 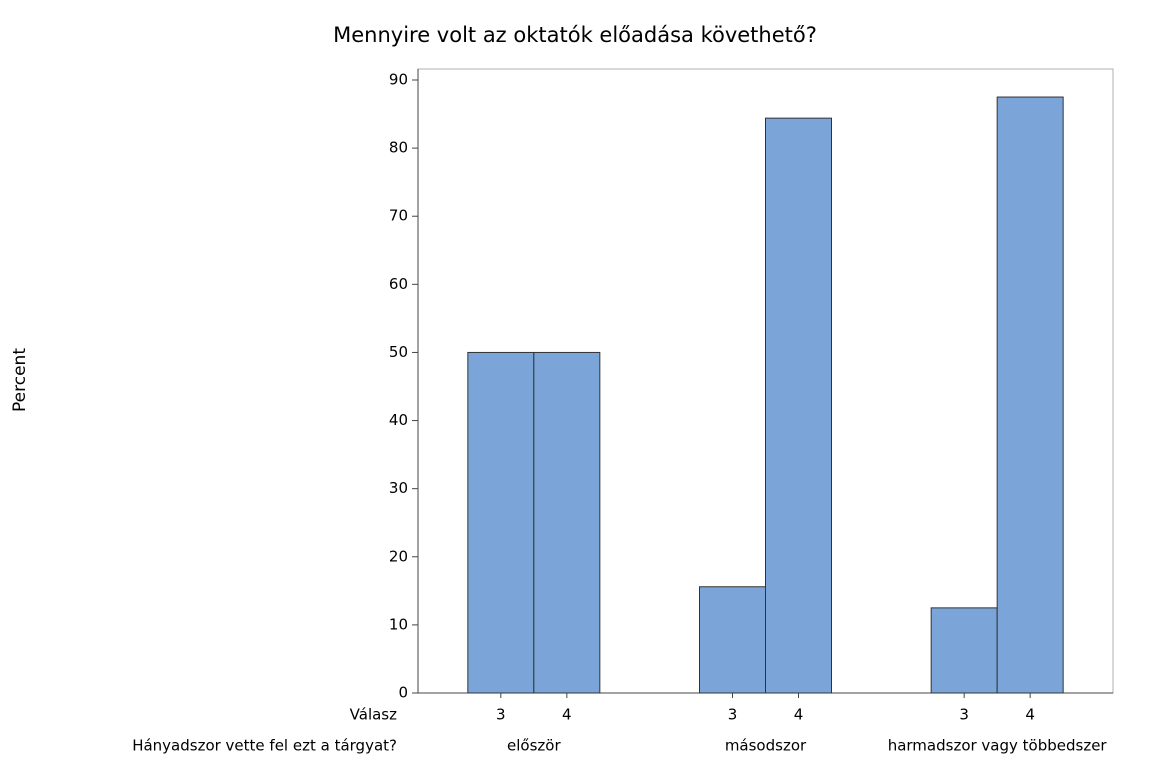 I want to click on y-tick-label: 50, so click(x=398, y=352).